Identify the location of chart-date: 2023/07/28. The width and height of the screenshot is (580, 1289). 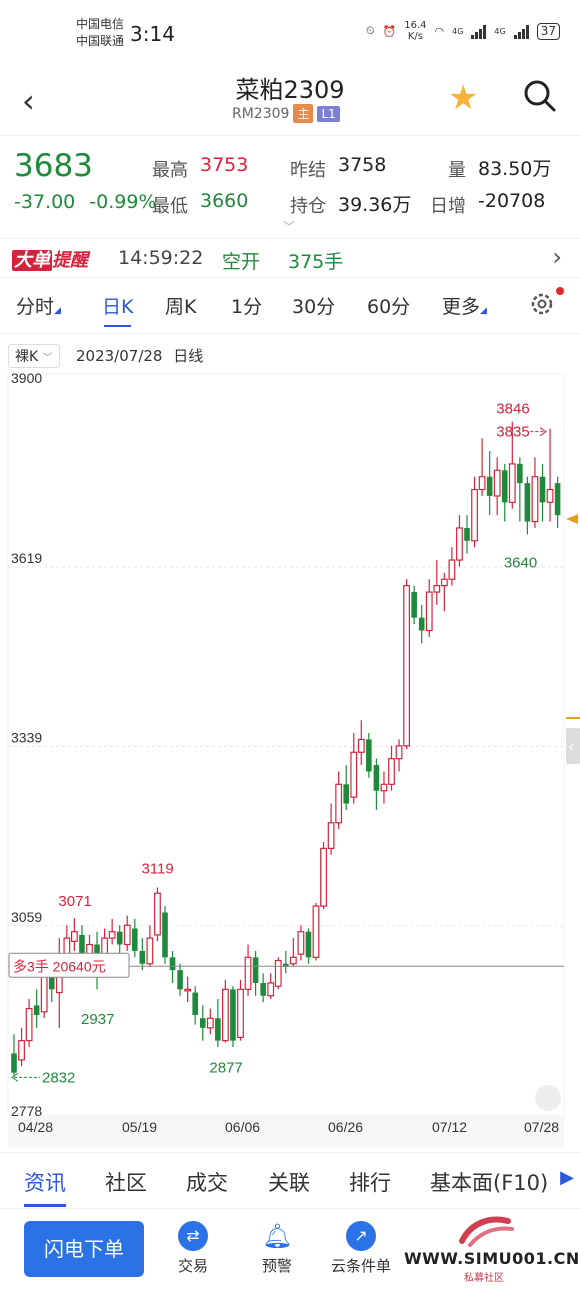
(119, 356).